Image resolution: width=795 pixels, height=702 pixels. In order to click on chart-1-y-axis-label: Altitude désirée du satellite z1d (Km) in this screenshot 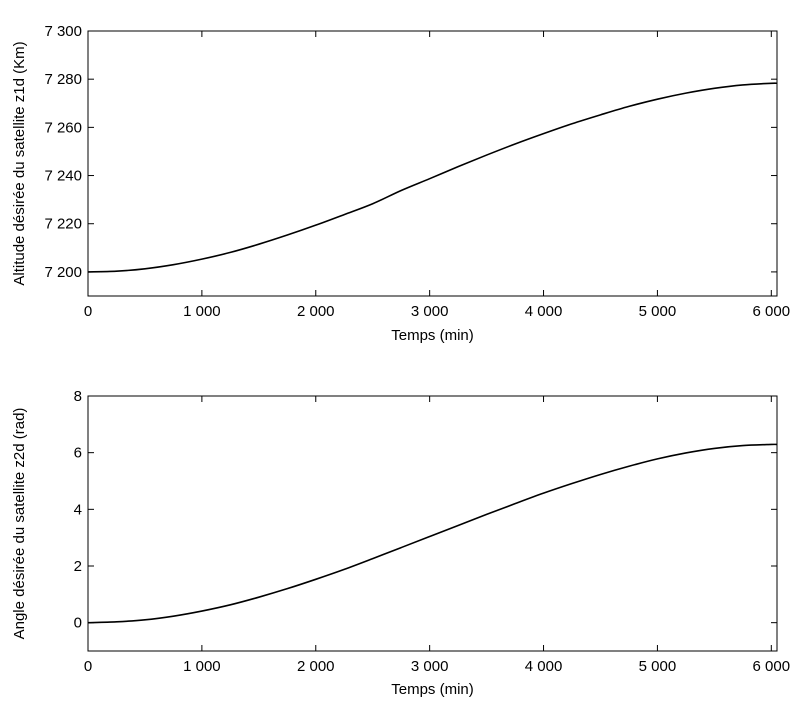, I will do `click(19, 163)`.